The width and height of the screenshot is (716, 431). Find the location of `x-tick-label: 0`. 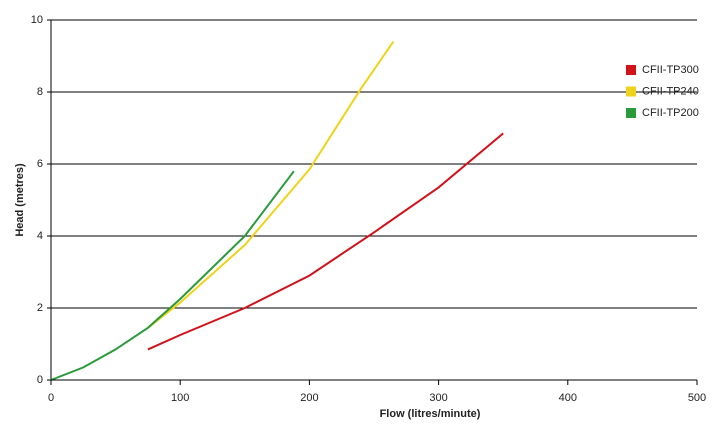

x-tick-label: 0 is located at coordinates (51, 398).